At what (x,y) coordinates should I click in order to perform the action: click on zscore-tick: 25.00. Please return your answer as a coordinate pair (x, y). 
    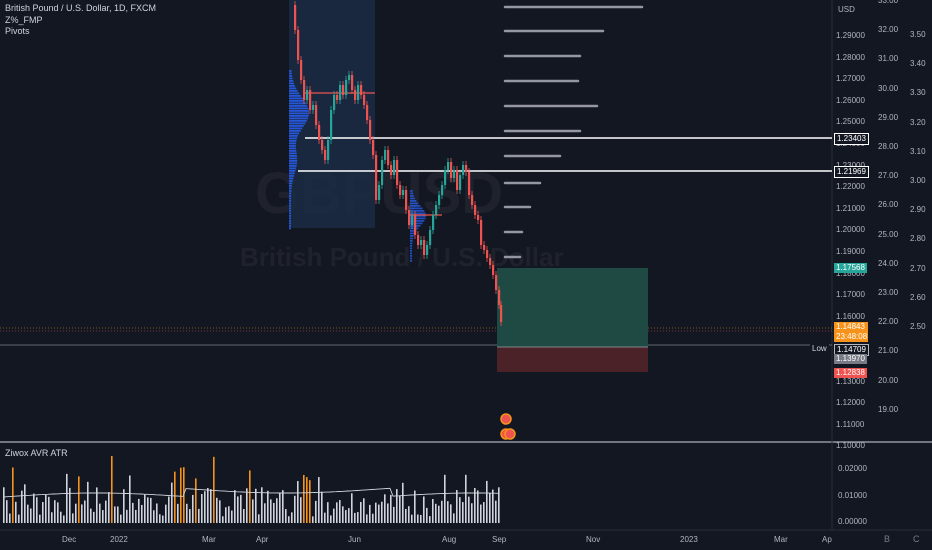
    Looking at the image, I should click on (888, 234).